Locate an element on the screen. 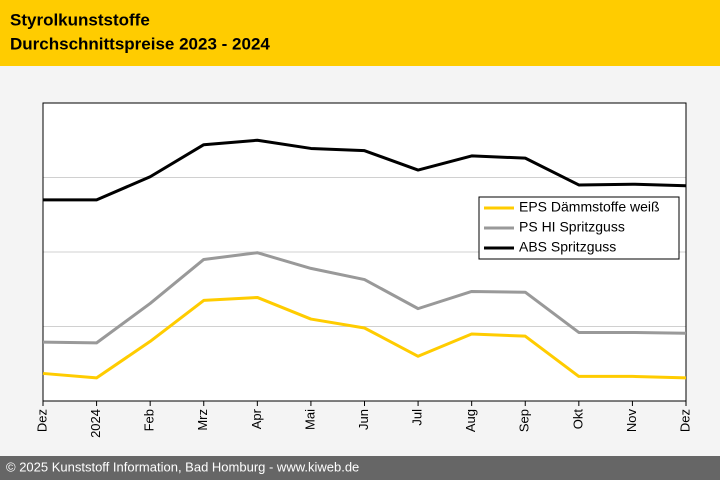 The height and width of the screenshot is (480, 720). x-tick-label: Apr is located at coordinates (256, 418).